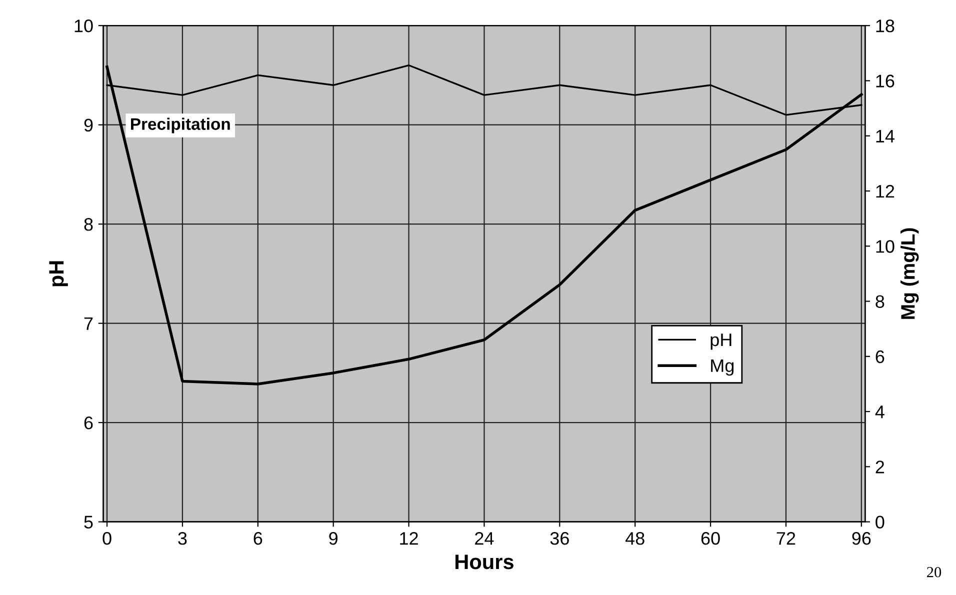 The image size is (956, 595). I want to click on y2-tick-label: 8, so click(880, 301).